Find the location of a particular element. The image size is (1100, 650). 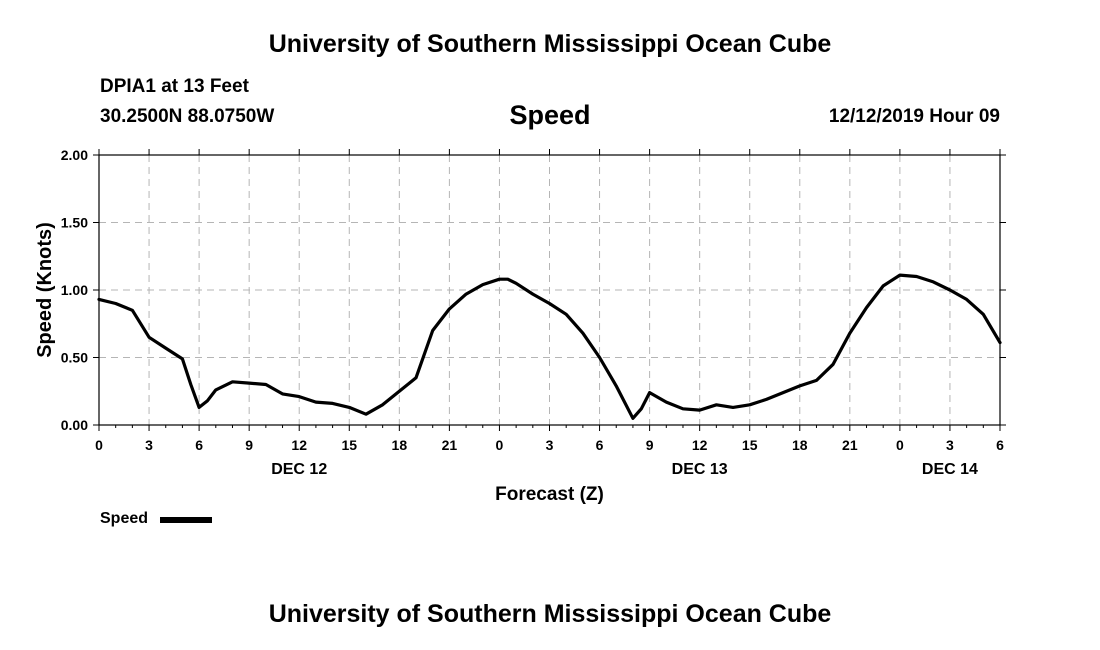

x-axis-title: Forecast (Z) is located at coordinates (549, 494).